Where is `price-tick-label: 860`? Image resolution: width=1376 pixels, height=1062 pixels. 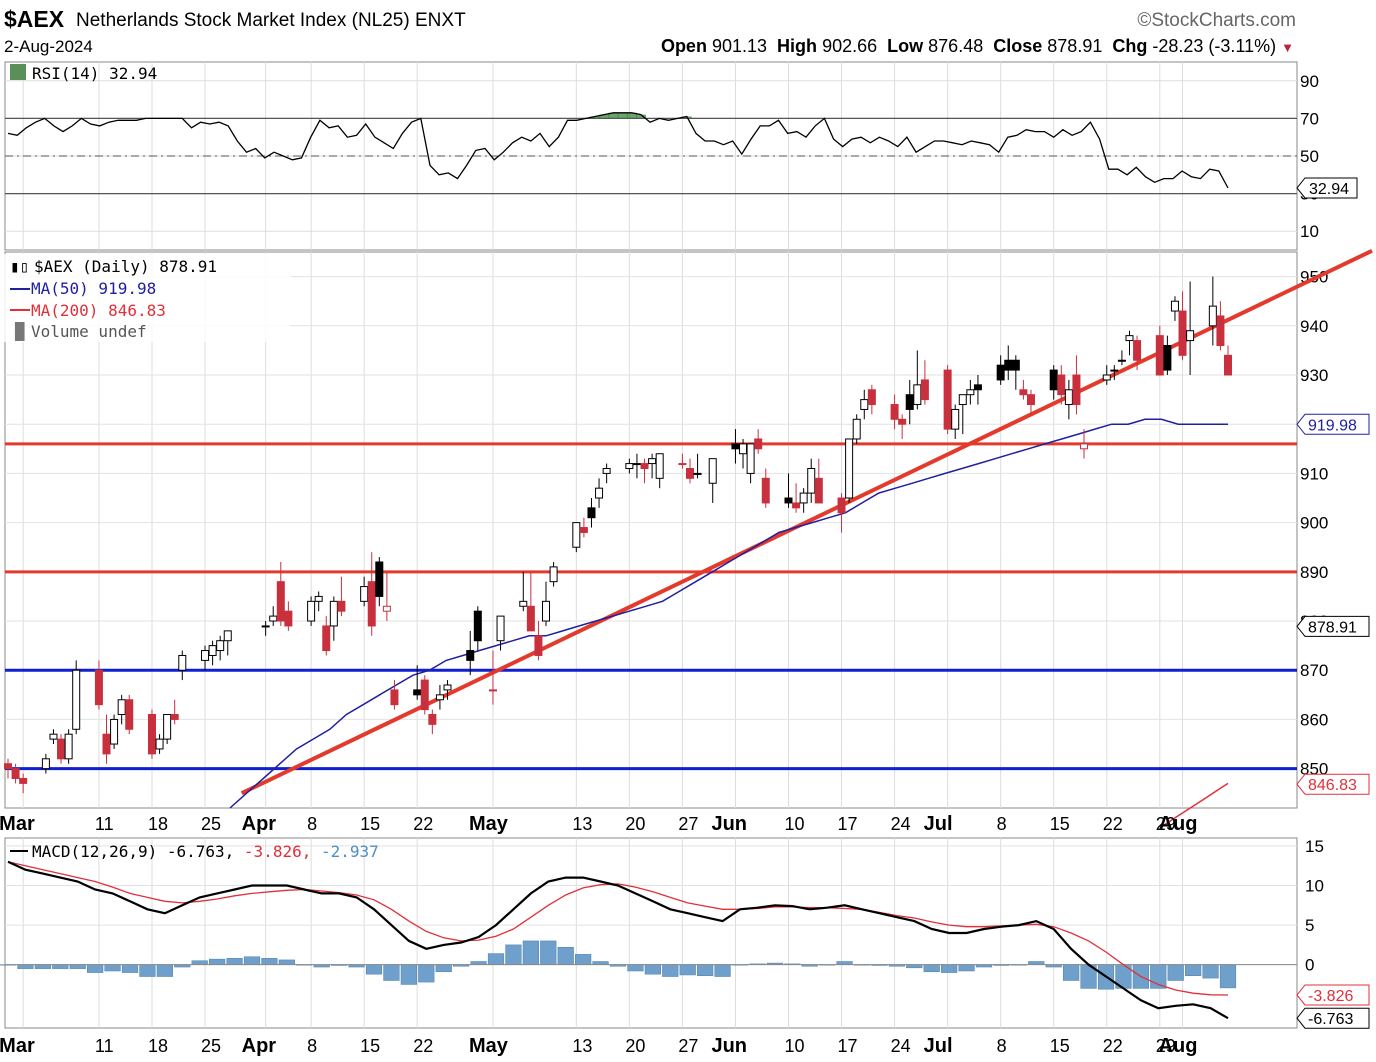 price-tick-label: 860 is located at coordinates (1314, 719).